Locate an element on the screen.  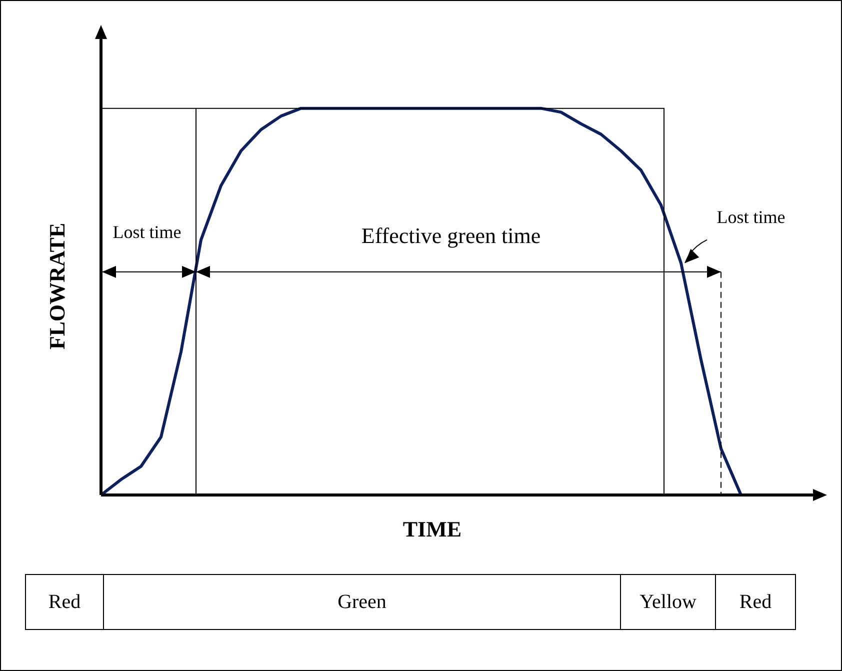
signal-phase-strip: Red Green Yellow Red is located at coordinates (410, 602).